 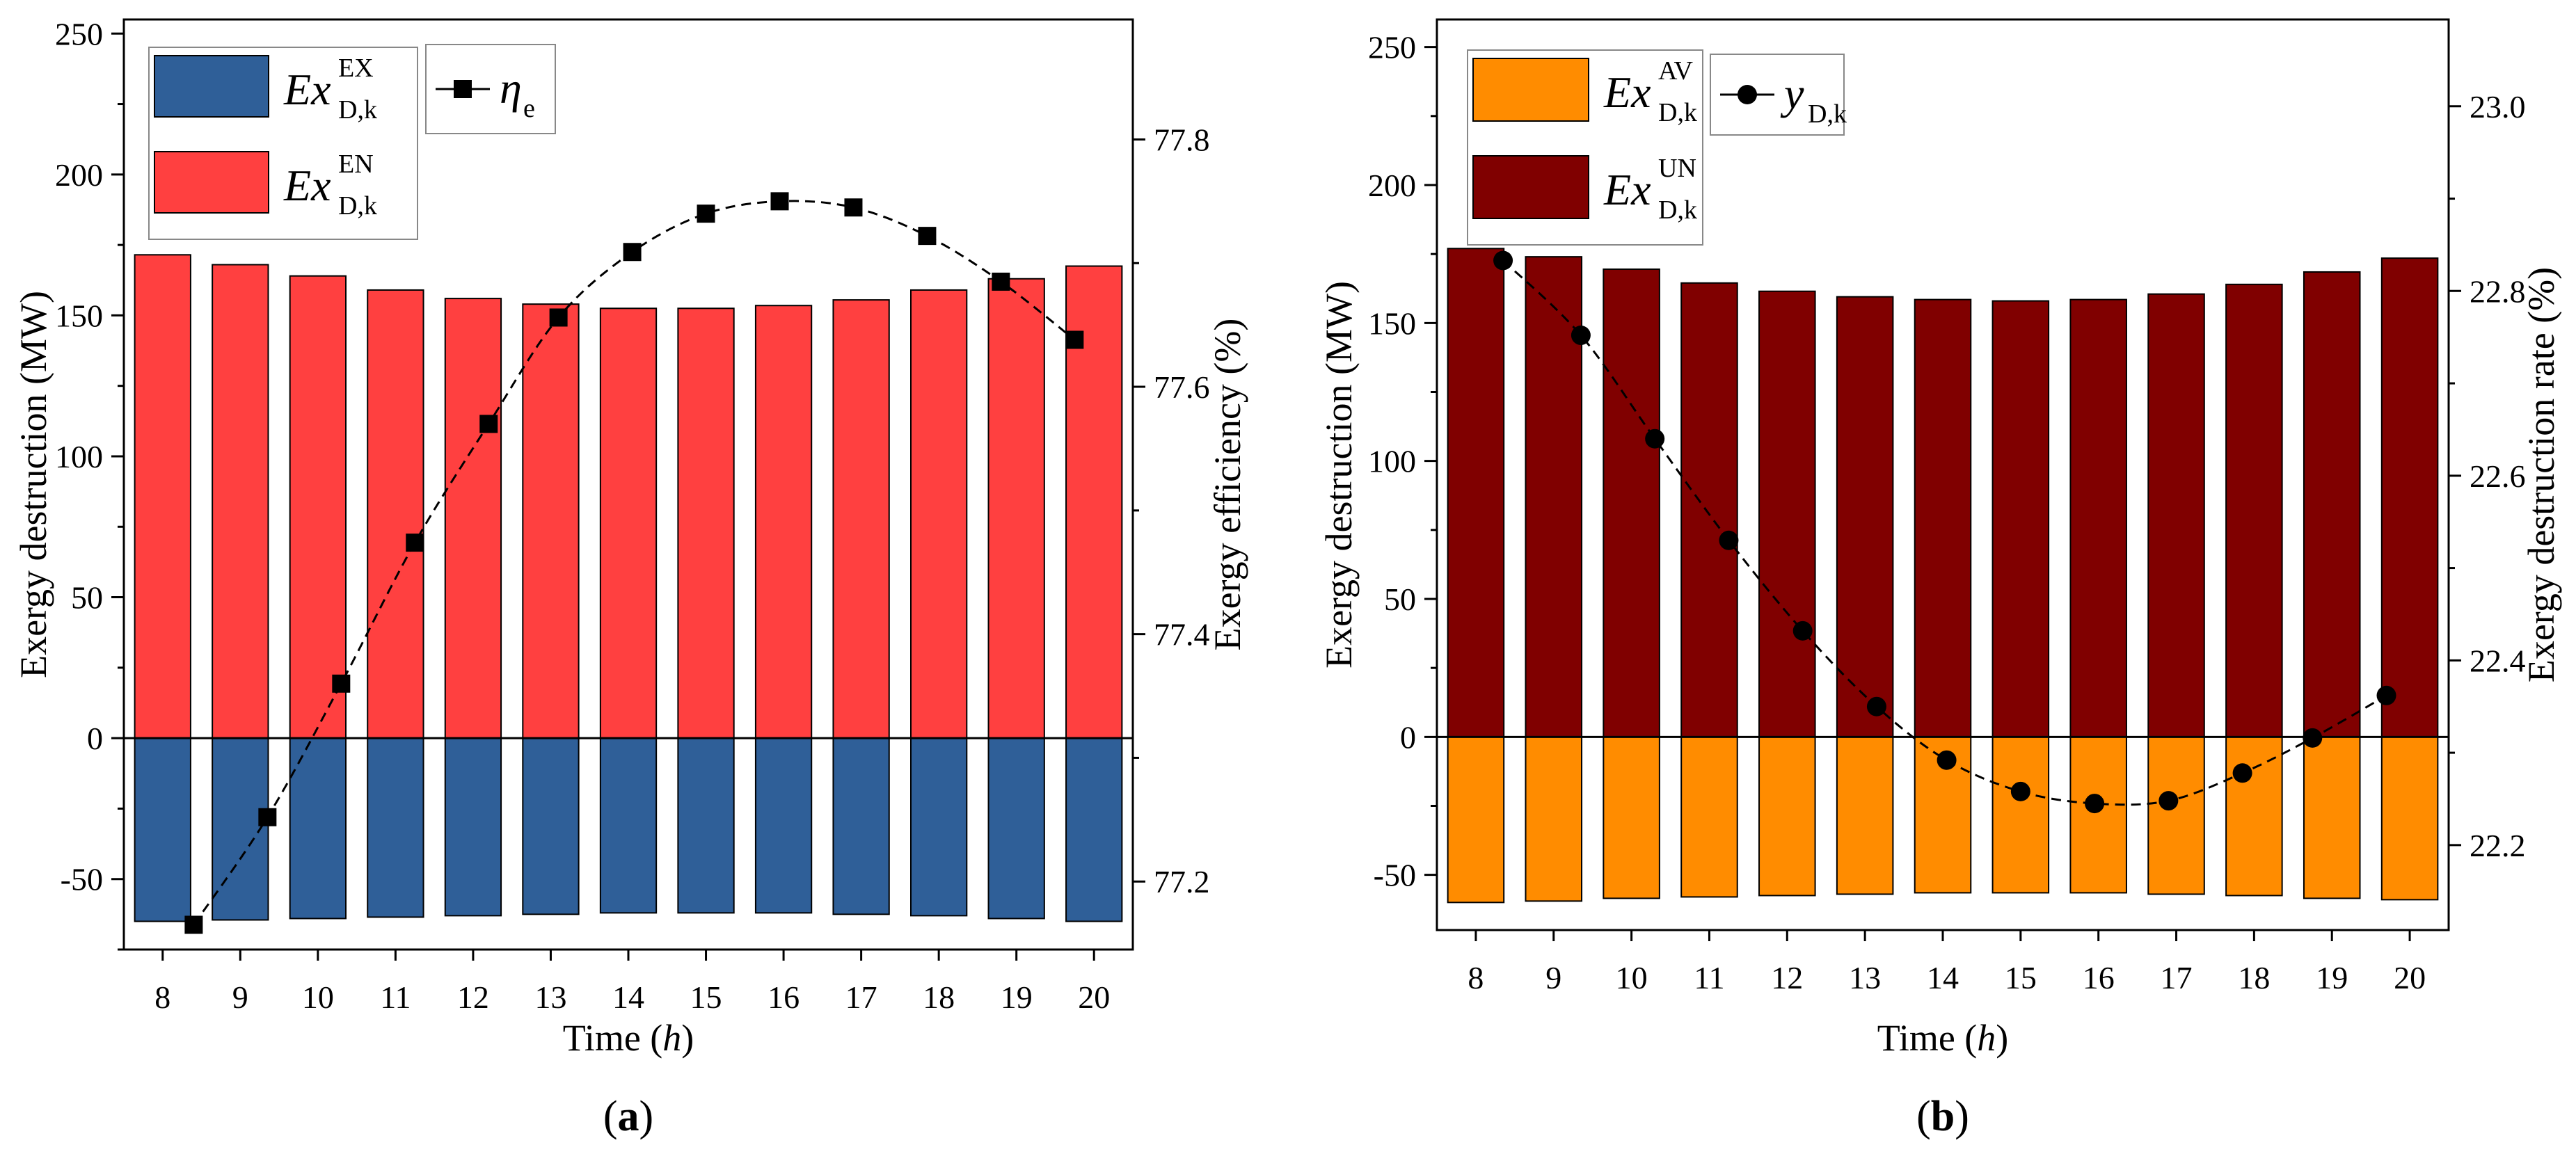 I want to click on x-tick-label: 18, so click(x=939, y=997).